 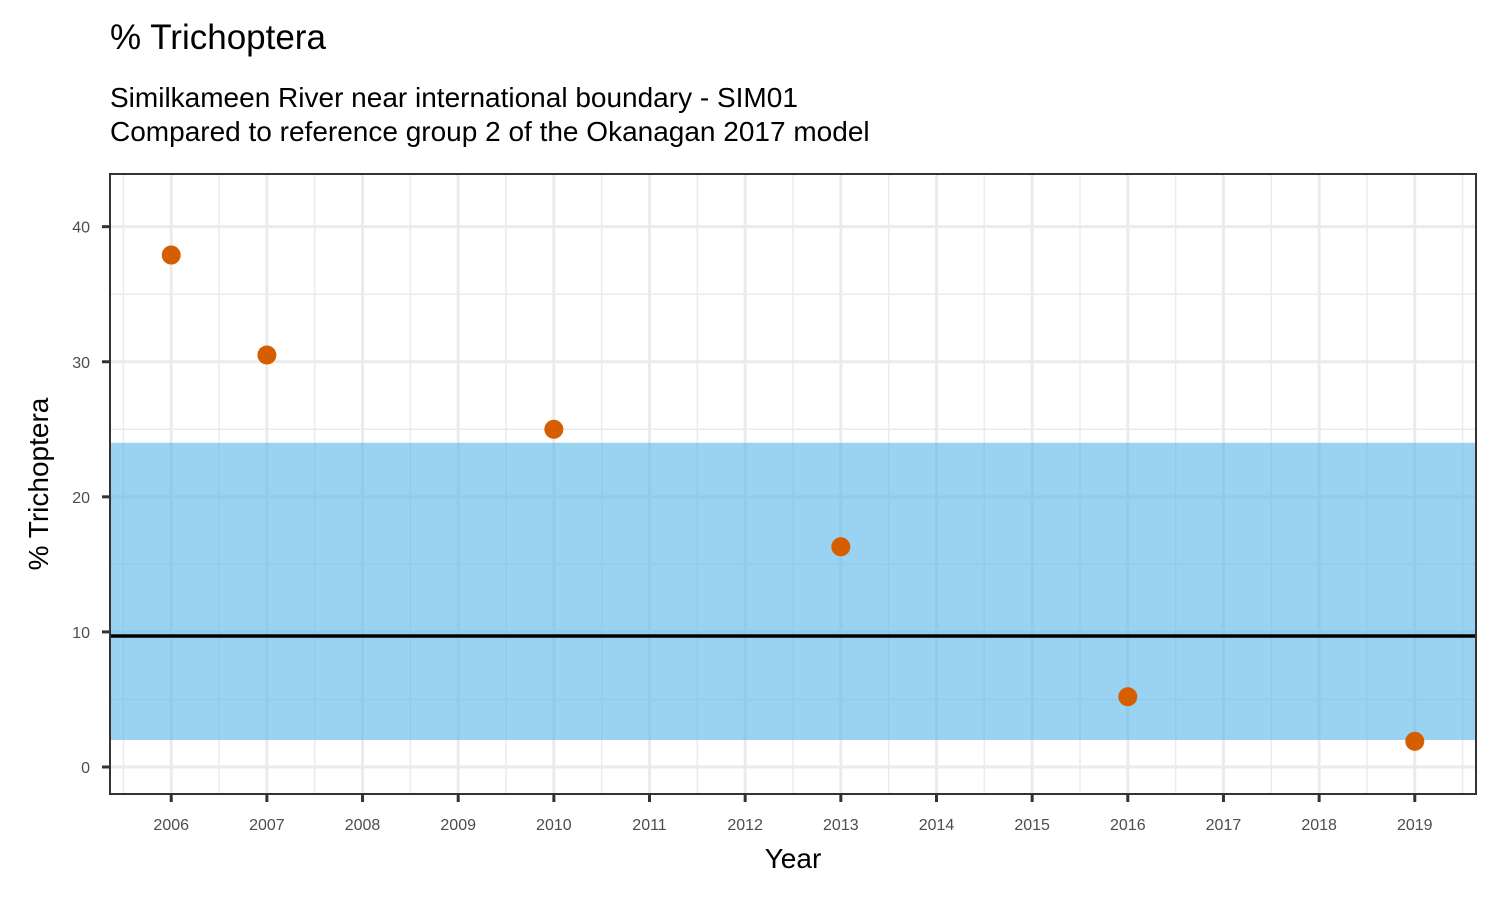 I want to click on x-tick-label: 2008, so click(x=363, y=825).